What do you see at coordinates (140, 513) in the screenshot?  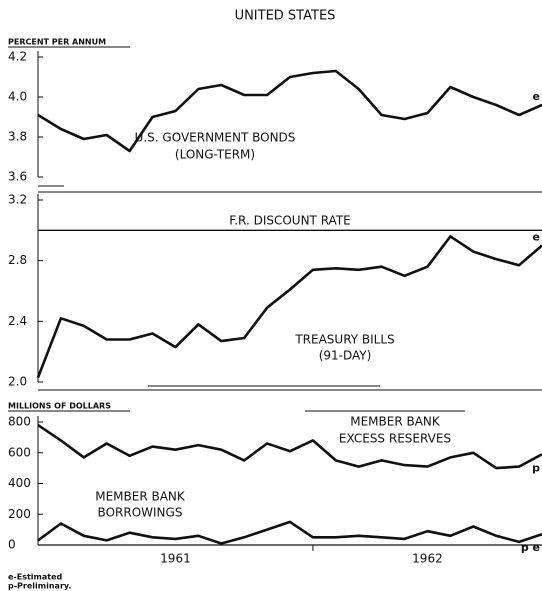 I see `series-label: BORROWINGS` at bounding box center [140, 513].